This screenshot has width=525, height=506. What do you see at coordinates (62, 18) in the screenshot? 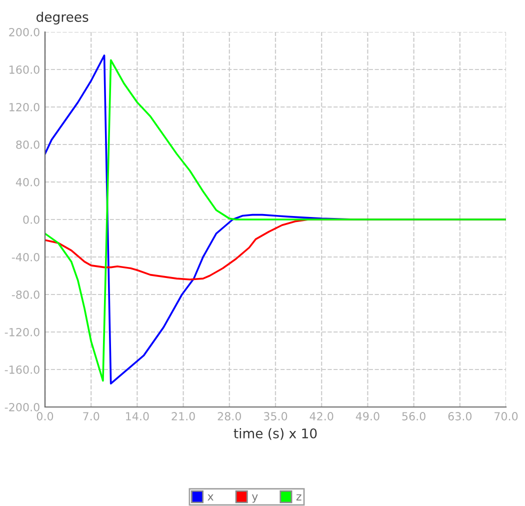
I see `y-axis-title: degrees` at bounding box center [62, 18].